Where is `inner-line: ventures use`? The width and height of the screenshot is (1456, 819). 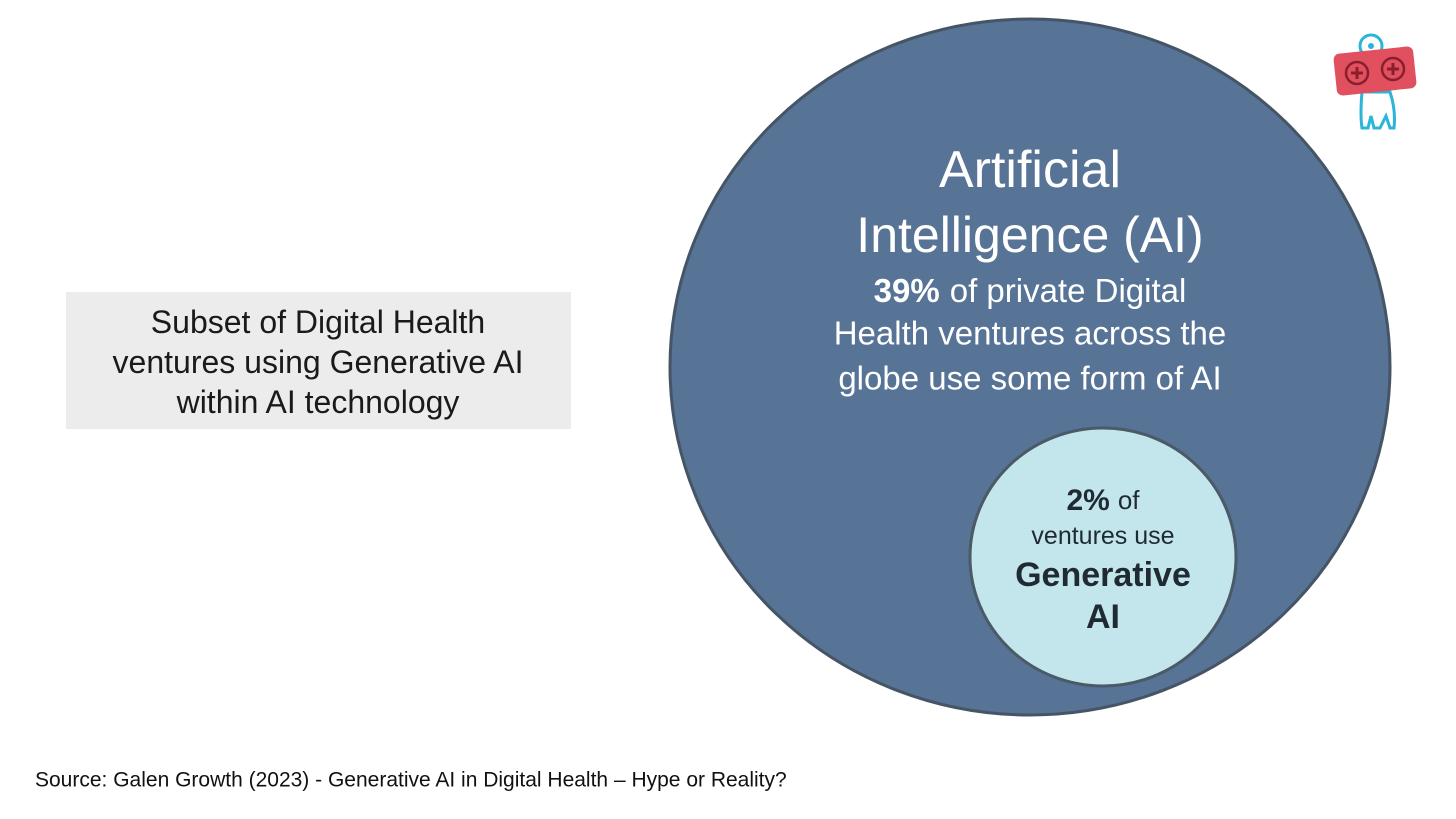 inner-line: ventures use is located at coordinates (1102, 536).